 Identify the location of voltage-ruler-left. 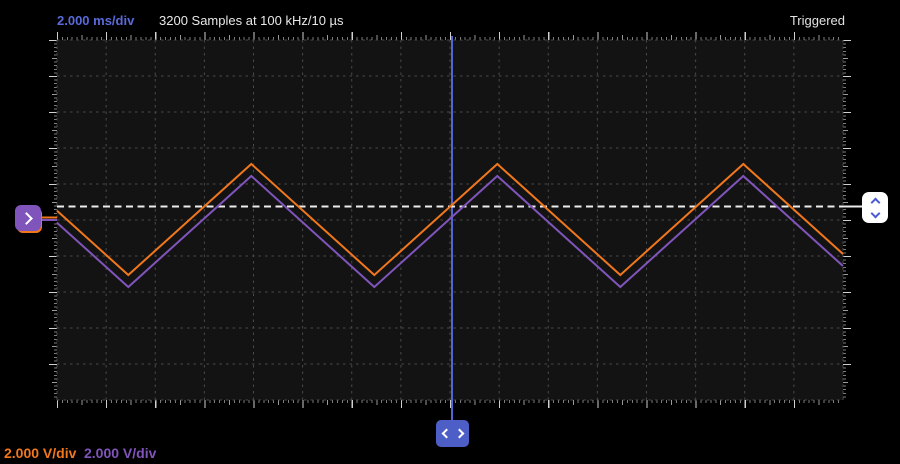
(53, 220).